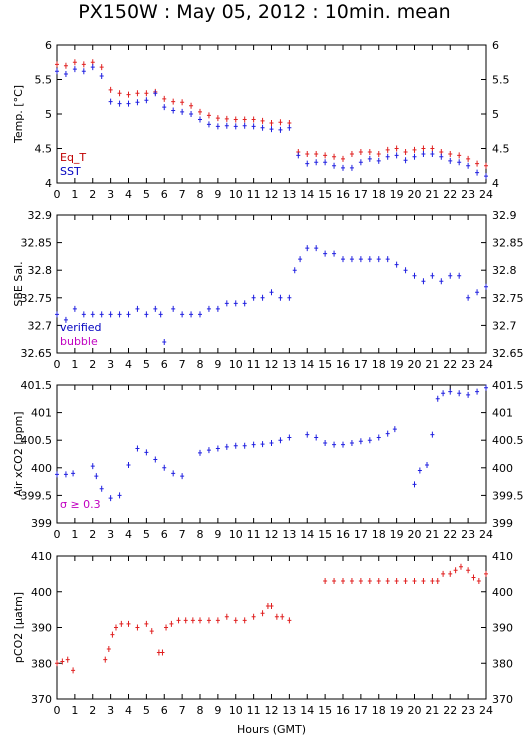  Describe the element at coordinates (40, 270) in the screenshot. I see `ytick-label-left: 32.8` at that location.